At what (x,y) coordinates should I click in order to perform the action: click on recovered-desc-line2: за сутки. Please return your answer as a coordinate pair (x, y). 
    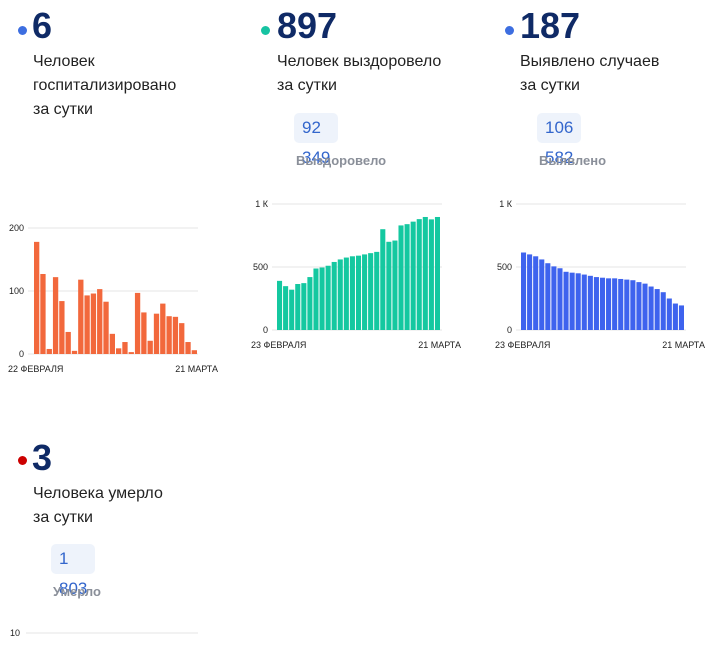
    Looking at the image, I should click on (307, 85).